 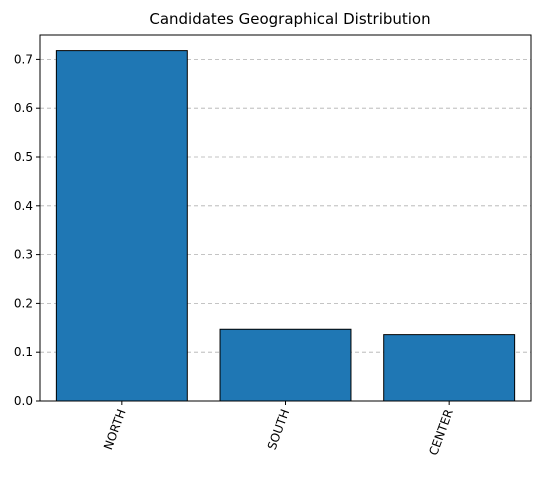 I want to click on y-tick-label: 0.4, so click(x=23, y=206).